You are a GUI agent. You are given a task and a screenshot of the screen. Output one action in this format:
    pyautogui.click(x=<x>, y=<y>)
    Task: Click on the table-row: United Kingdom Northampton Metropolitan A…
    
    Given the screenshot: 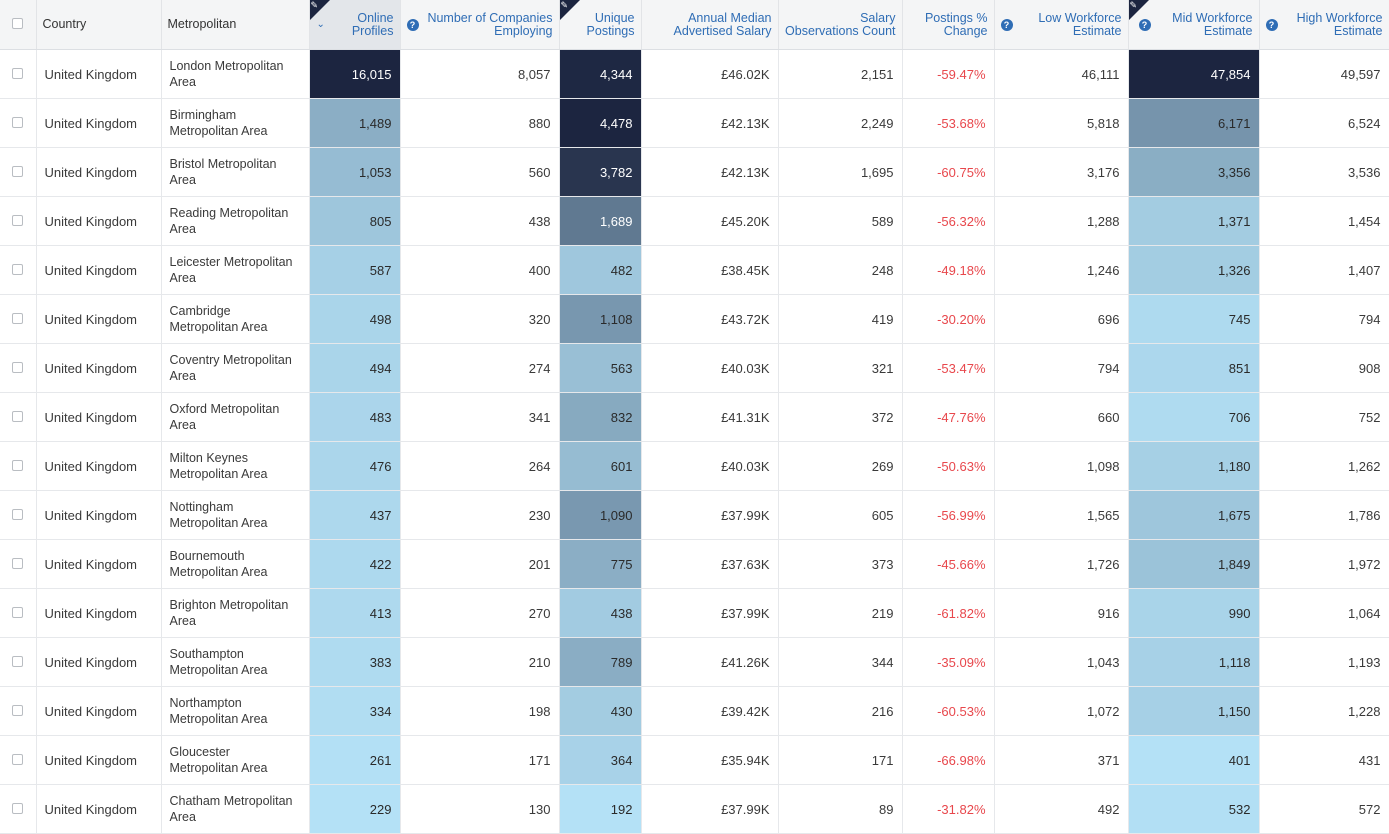 What is the action you would take?
    pyautogui.click(x=694, y=711)
    